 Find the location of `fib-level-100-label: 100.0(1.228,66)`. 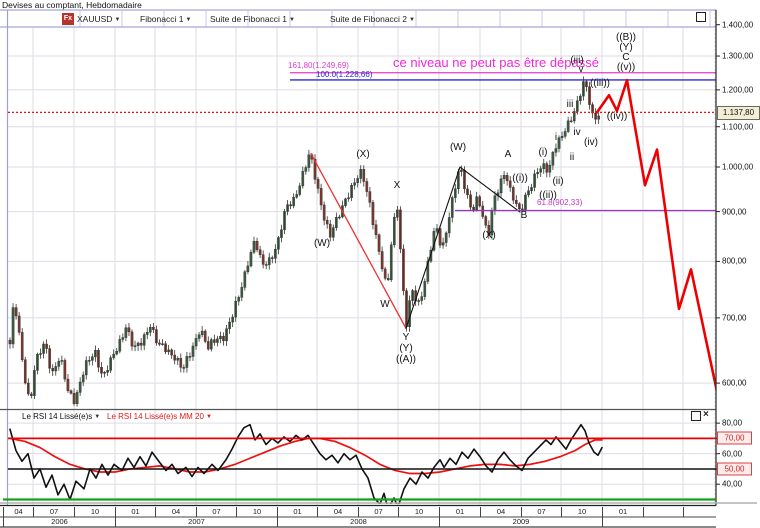

fib-level-100-label: 100.0(1.228,66) is located at coordinates (344, 74).